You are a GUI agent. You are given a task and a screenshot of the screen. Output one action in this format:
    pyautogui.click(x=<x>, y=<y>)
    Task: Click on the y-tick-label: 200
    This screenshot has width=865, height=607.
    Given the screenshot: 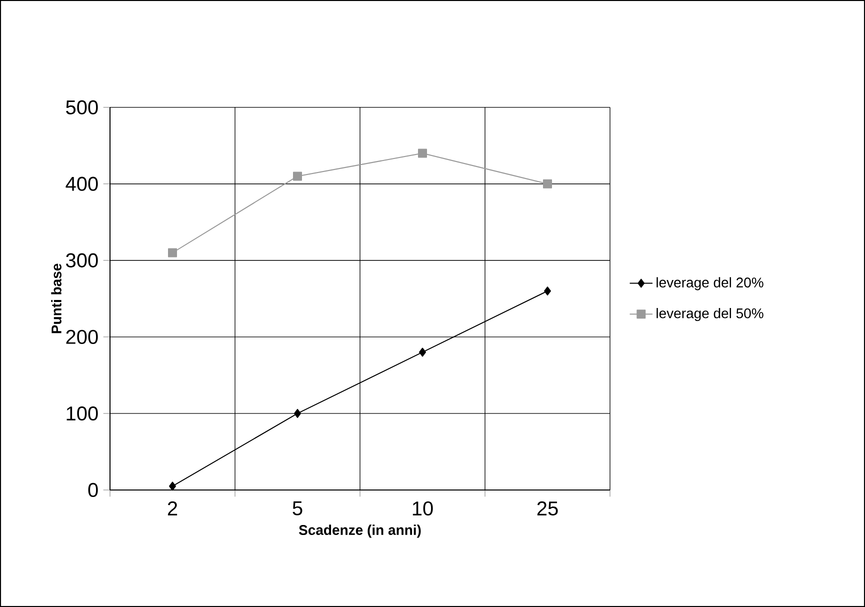 What is the action you would take?
    pyautogui.click(x=82, y=337)
    